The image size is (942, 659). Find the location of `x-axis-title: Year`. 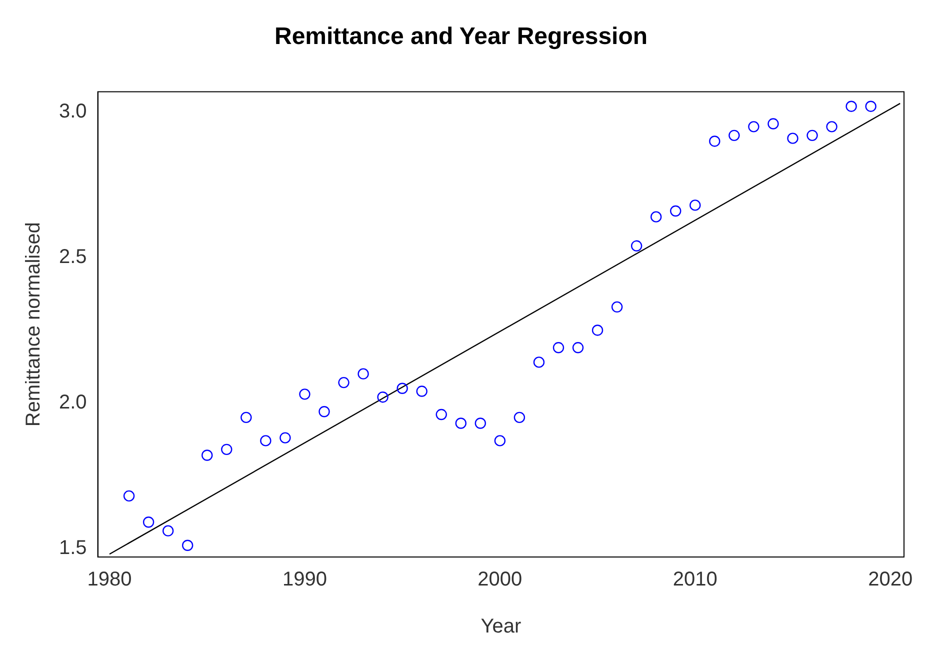

x-axis-title: Year is located at coordinates (501, 627).